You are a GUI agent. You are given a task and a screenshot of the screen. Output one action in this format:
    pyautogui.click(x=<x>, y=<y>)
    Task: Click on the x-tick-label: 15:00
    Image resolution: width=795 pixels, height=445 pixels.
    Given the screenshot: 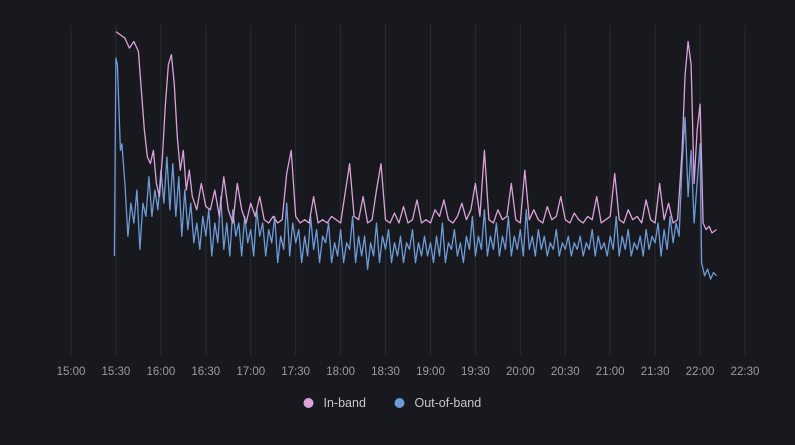 What is the action you would take?
    pyautogui.click(x=71, y=372)
    